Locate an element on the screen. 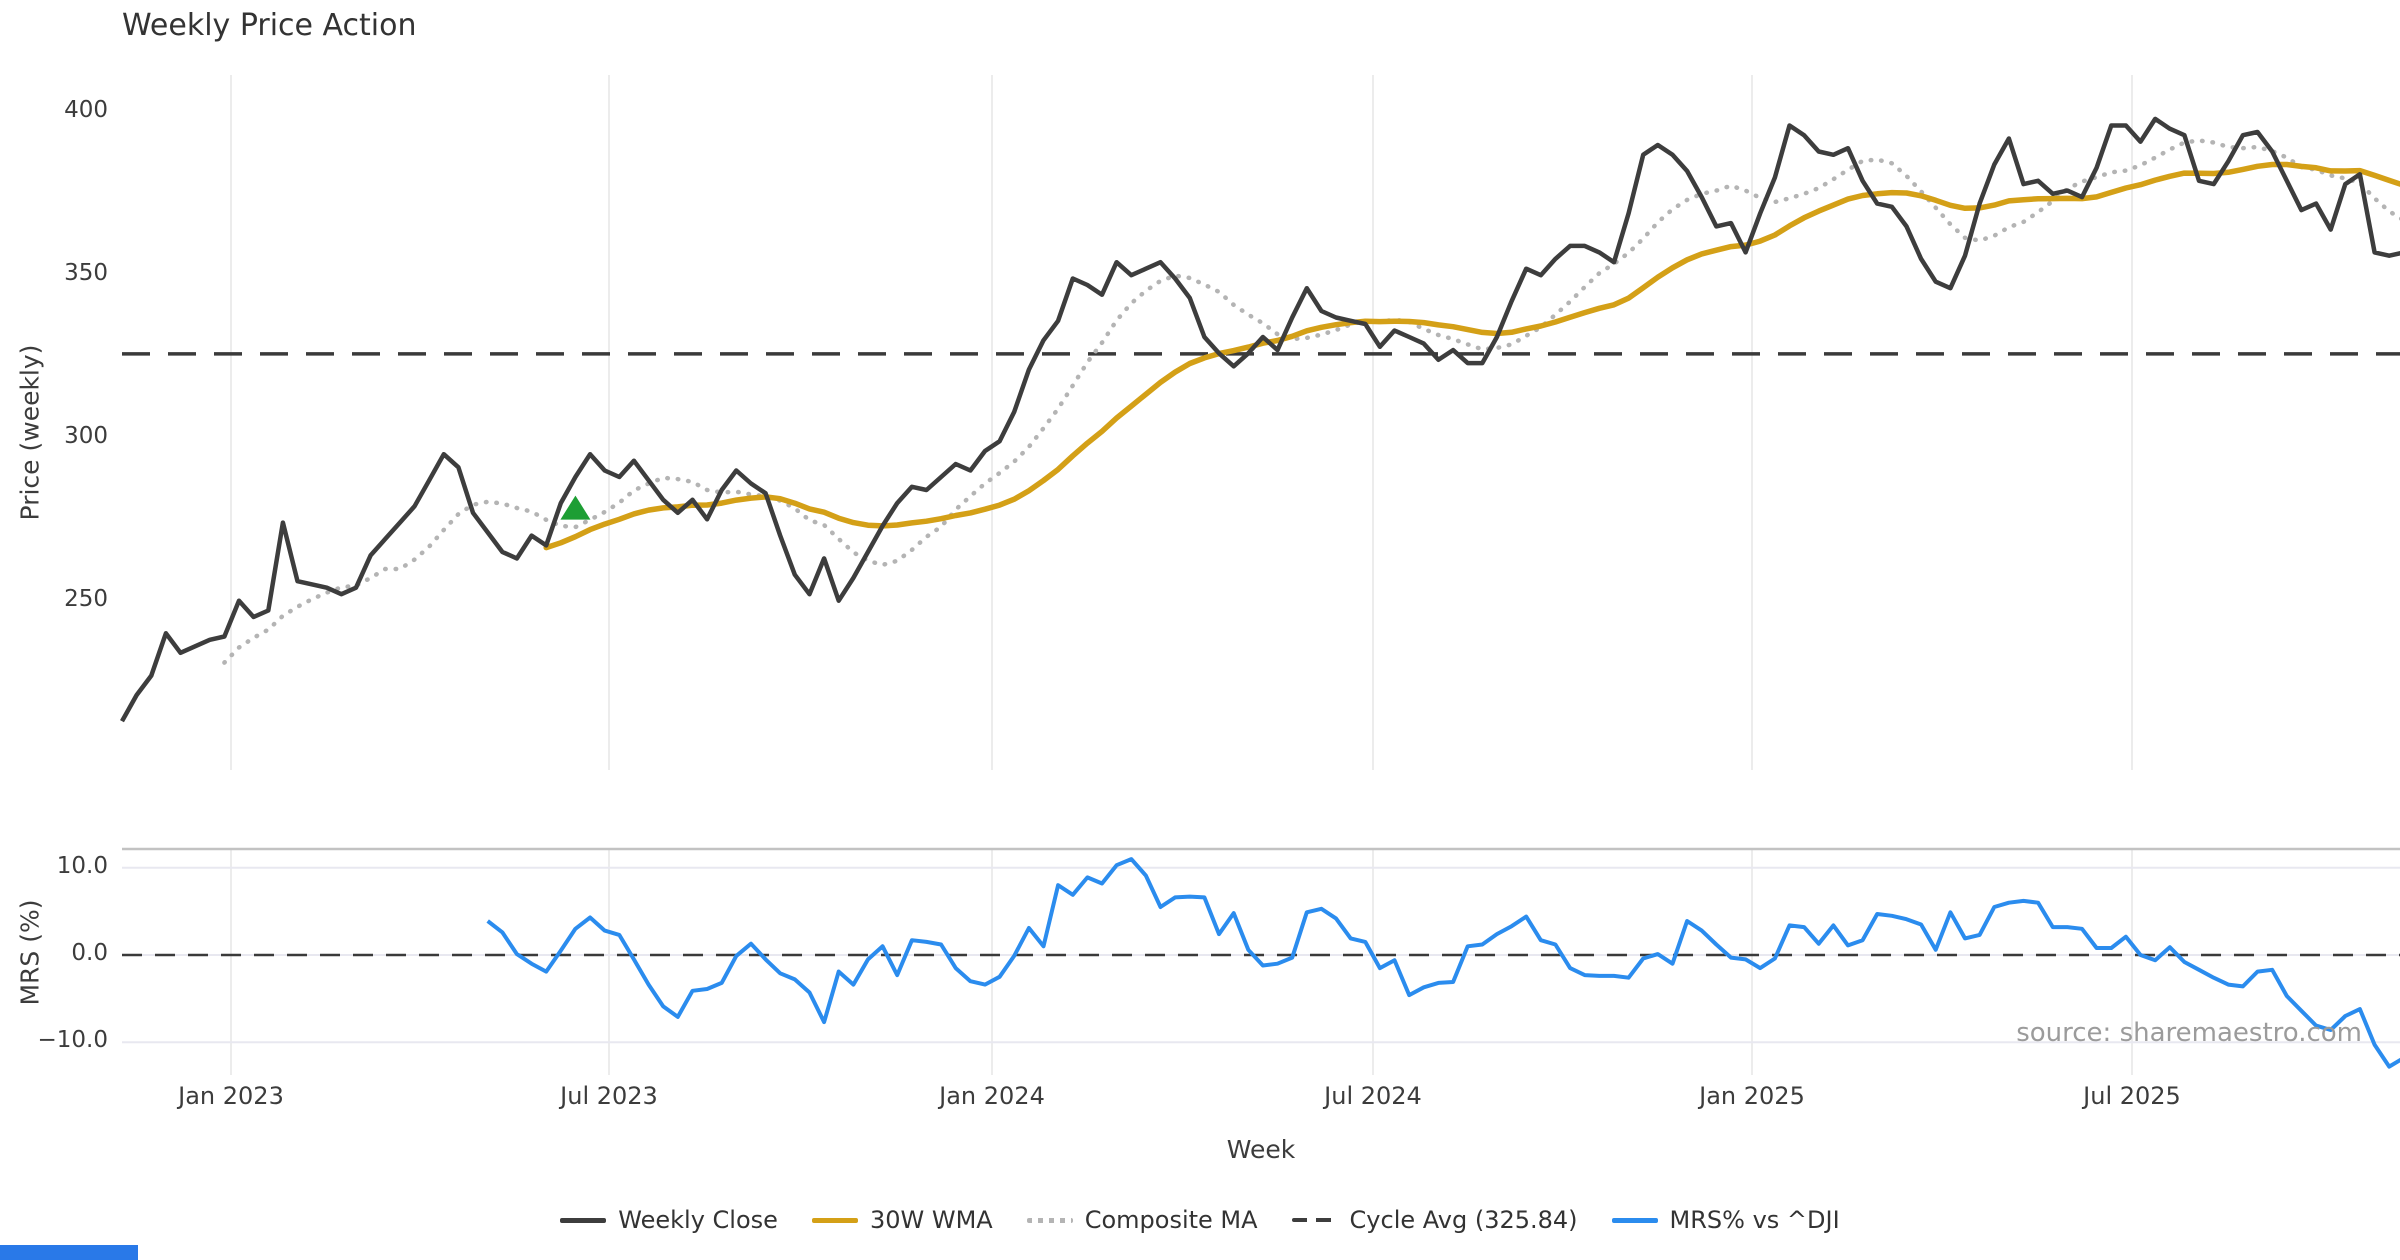 The width and height of the screenshot is (2400, 1260). legend-item: 30W WMA is located at coordinates (902, 1220).